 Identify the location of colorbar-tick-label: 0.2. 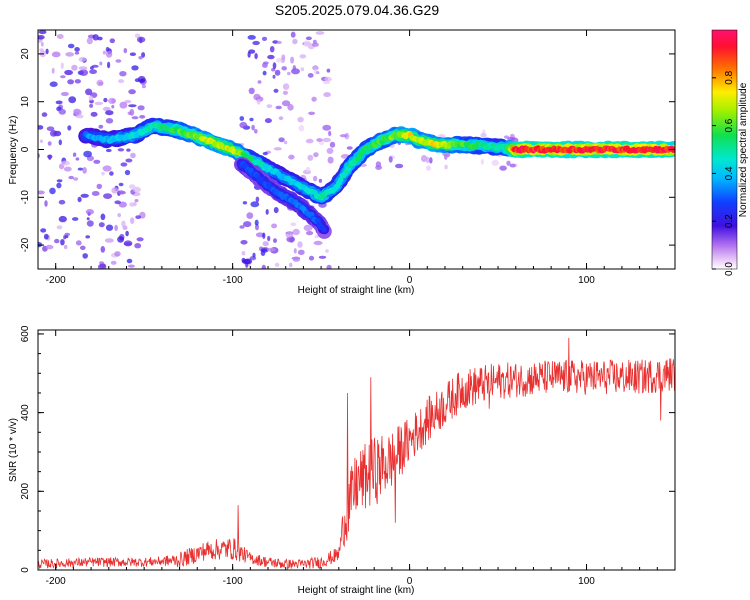
(729, 221).